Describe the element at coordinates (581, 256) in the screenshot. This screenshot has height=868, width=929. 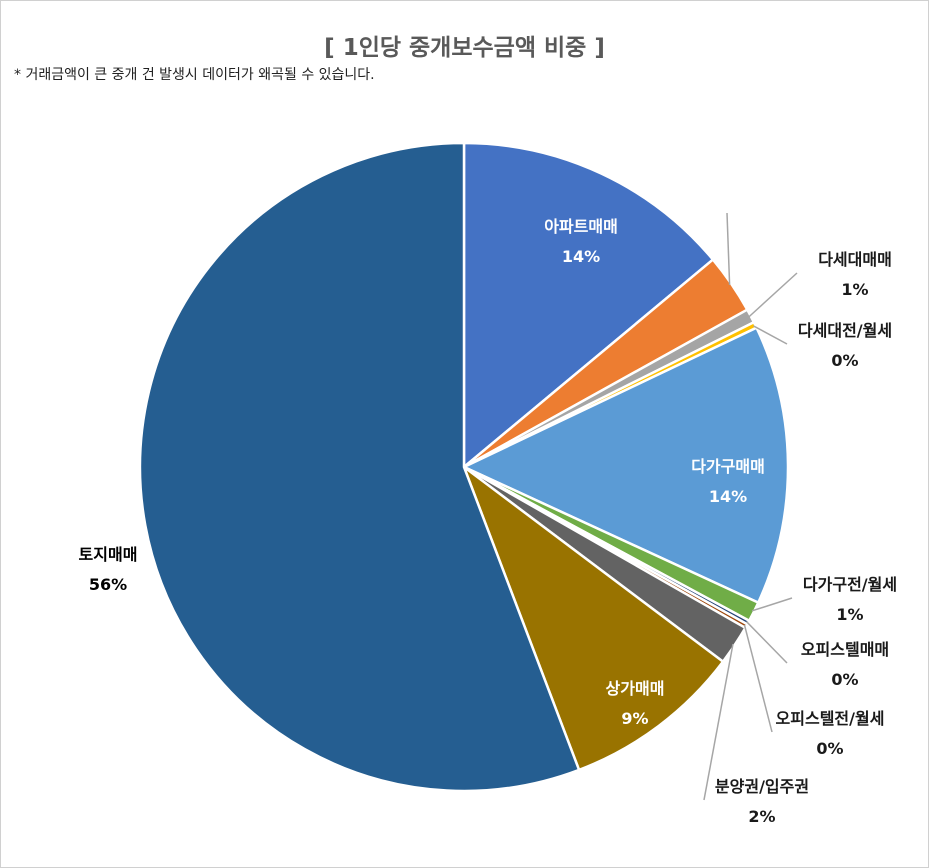
I see `slice-percent-0: 14%` at that location.